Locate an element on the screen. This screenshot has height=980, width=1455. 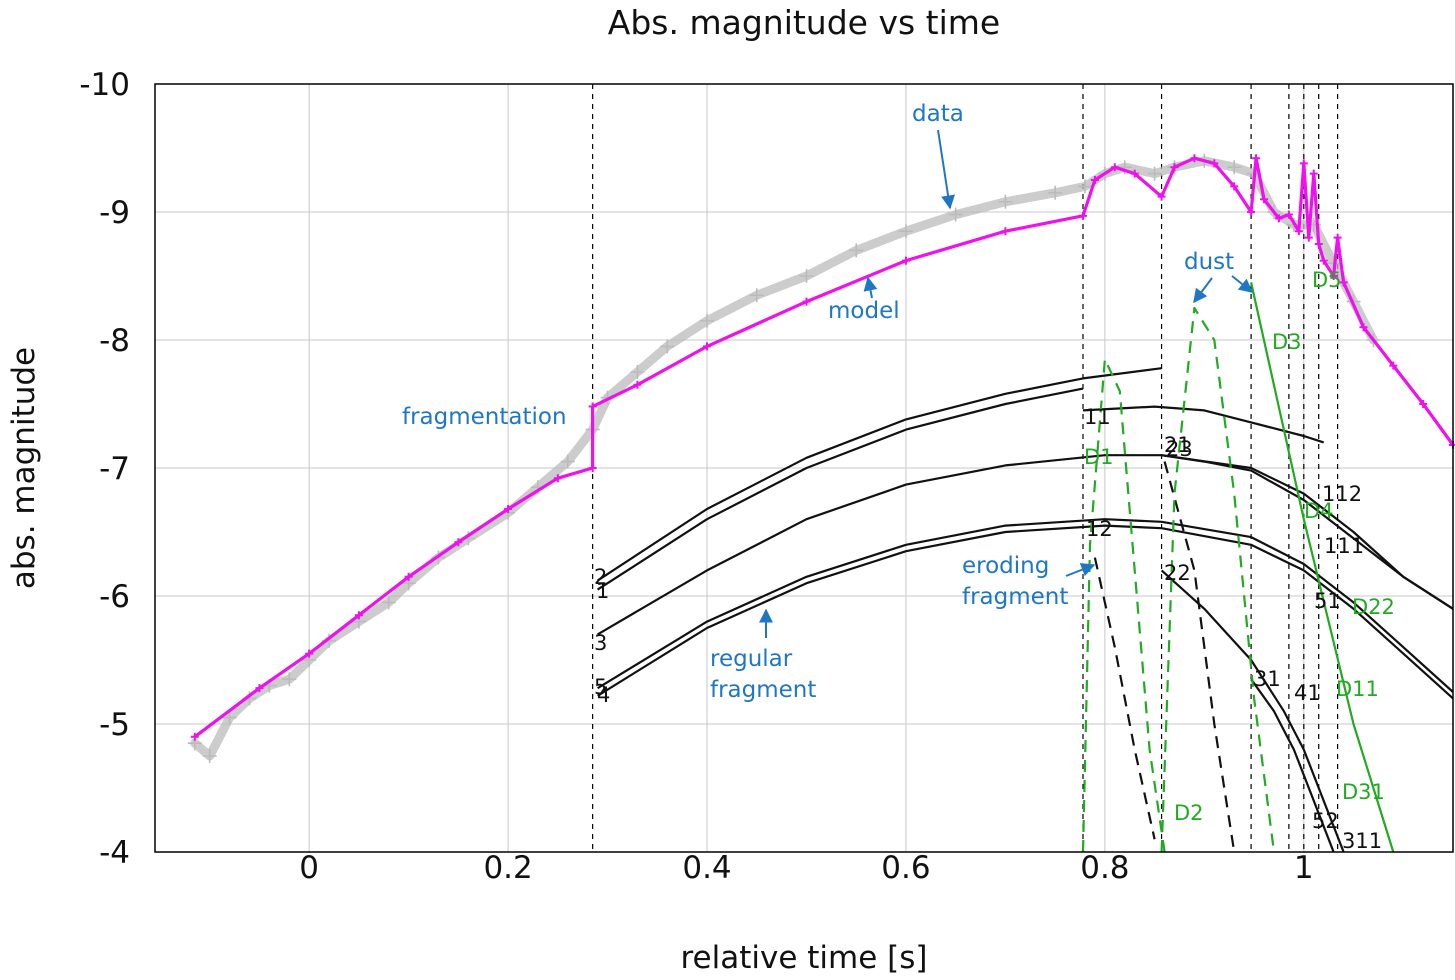
x-tick-label: 0 is located at coordinates (309, 868).